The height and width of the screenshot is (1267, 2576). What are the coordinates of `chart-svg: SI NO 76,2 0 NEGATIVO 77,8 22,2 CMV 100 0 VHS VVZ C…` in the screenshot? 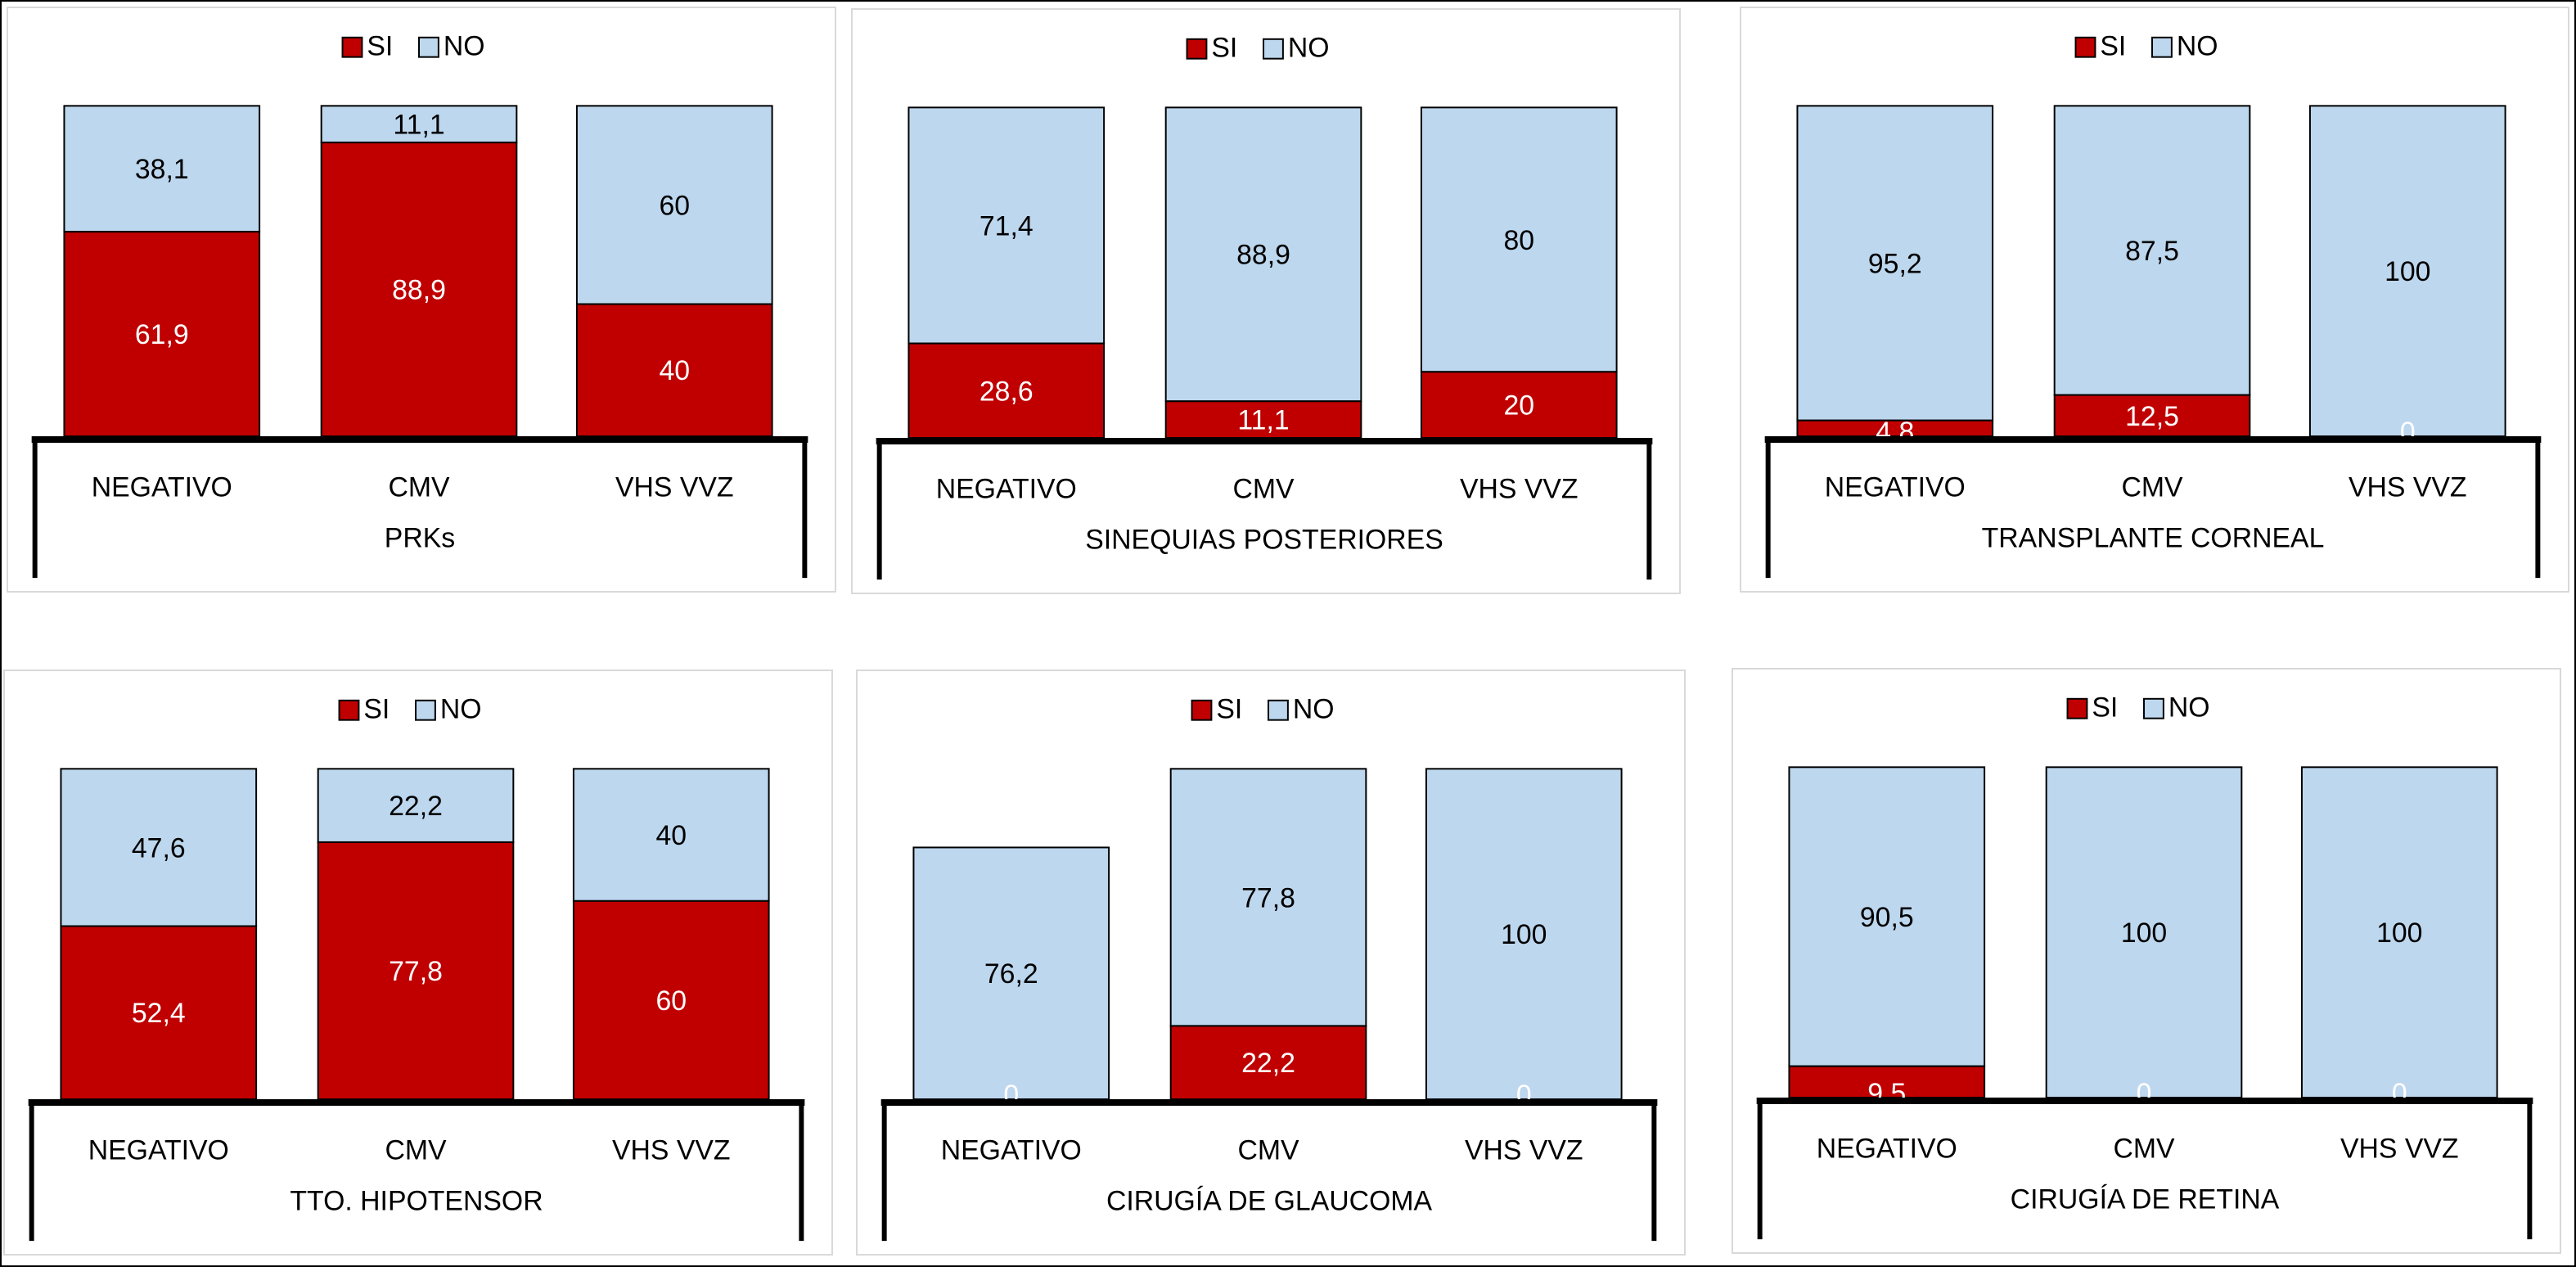 It's located at (1269, 968).